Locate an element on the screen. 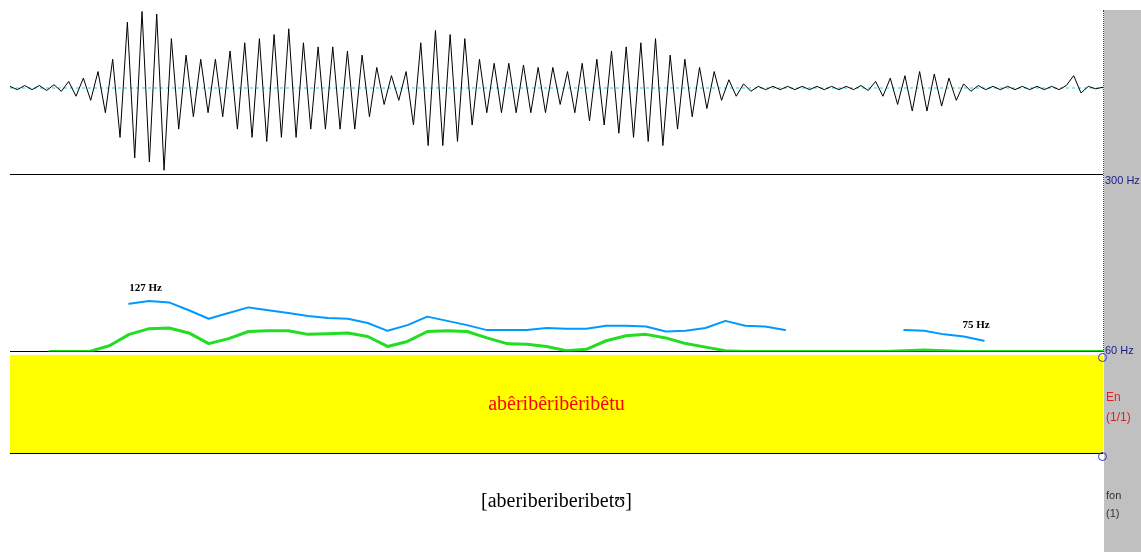 This screenshot has width=1141, height=552. text: En (1/1) is located at coordinates (1119, 407).